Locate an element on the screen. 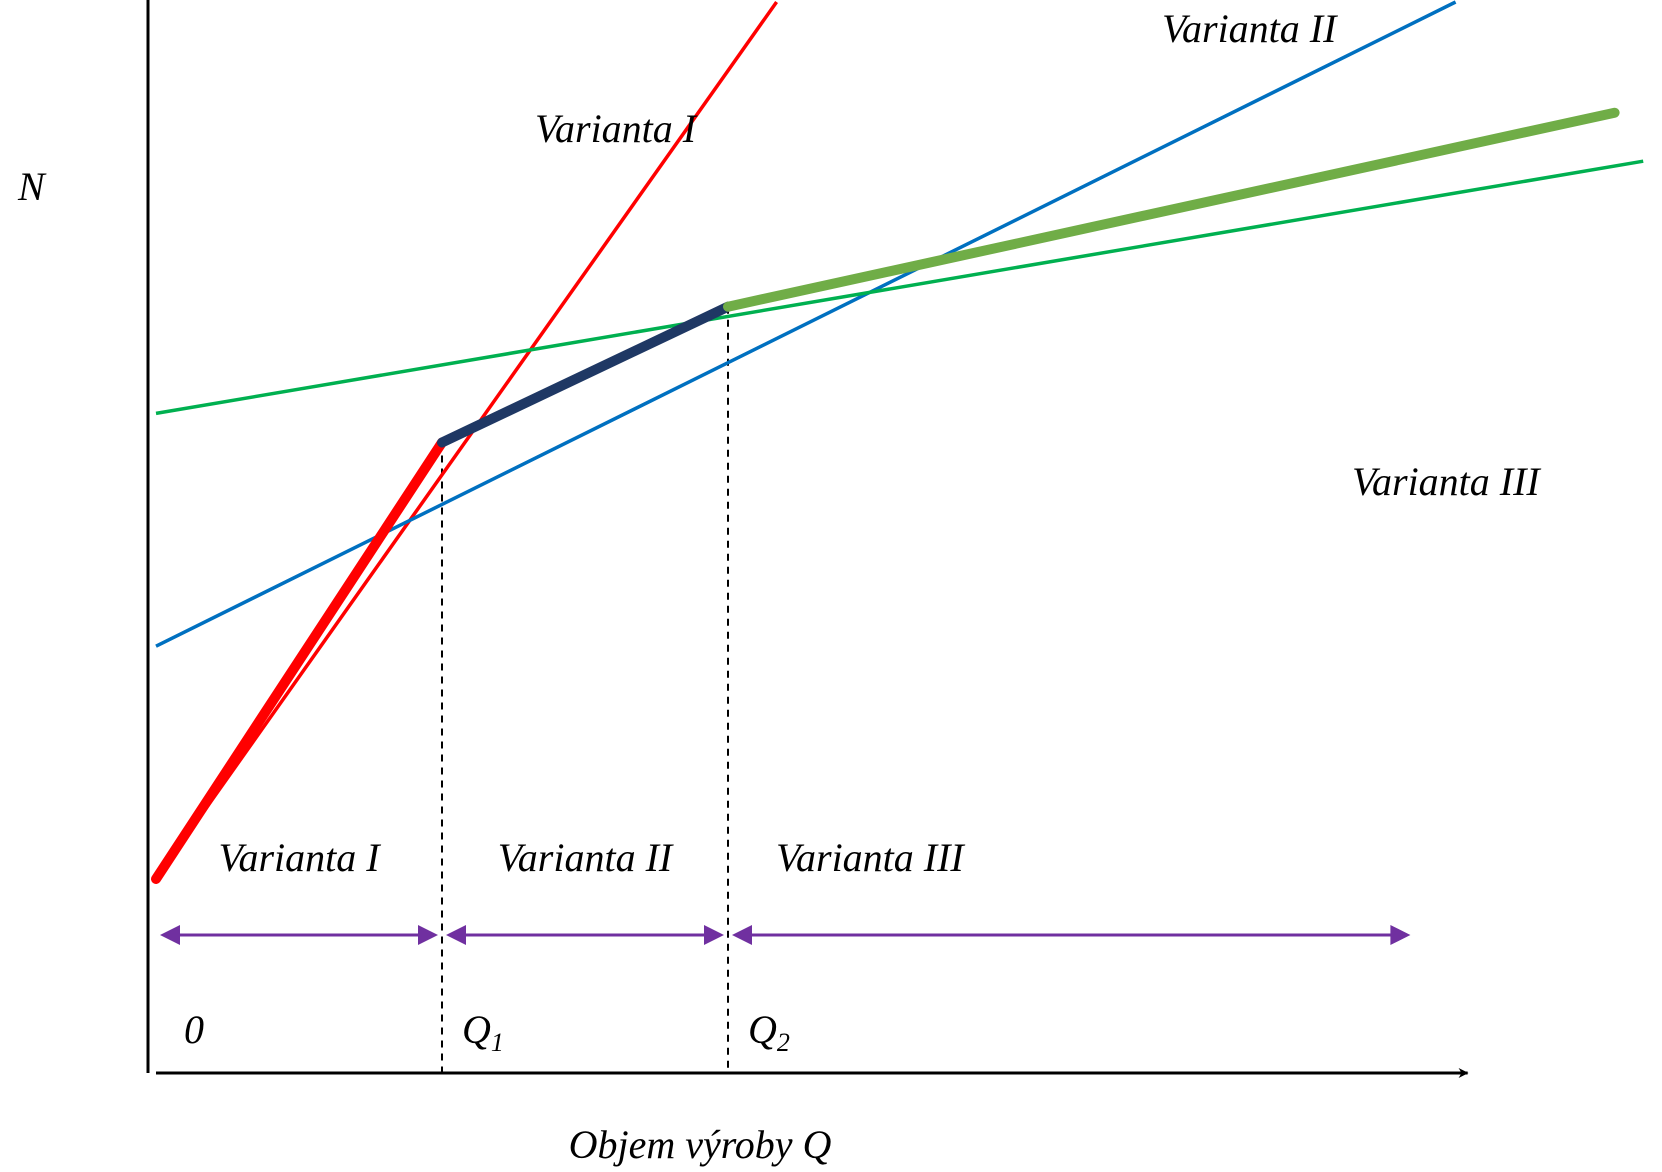 The image size is (1662, 1172). region-label-varianta-ii: Varianta II is located at coordinates (586, 857).